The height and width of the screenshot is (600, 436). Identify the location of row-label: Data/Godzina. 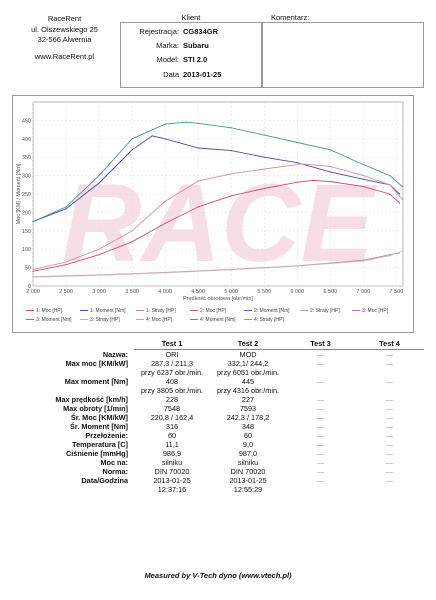
(104, 480).